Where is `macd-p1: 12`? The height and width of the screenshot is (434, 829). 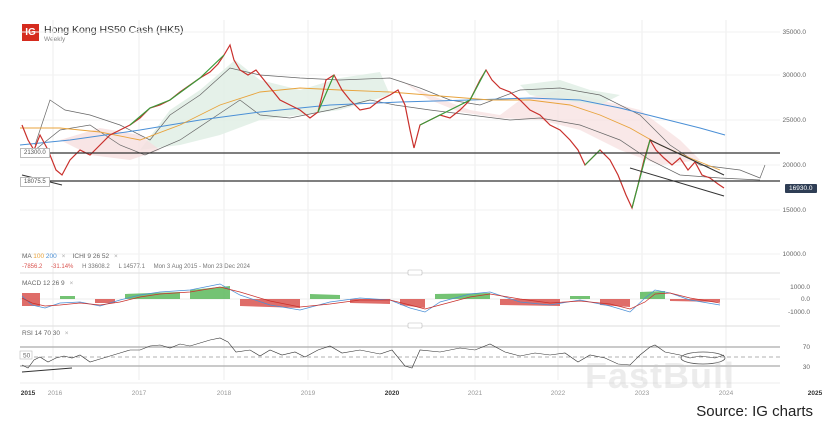
macd-p1: 12 is located at coordinates (46, 283).